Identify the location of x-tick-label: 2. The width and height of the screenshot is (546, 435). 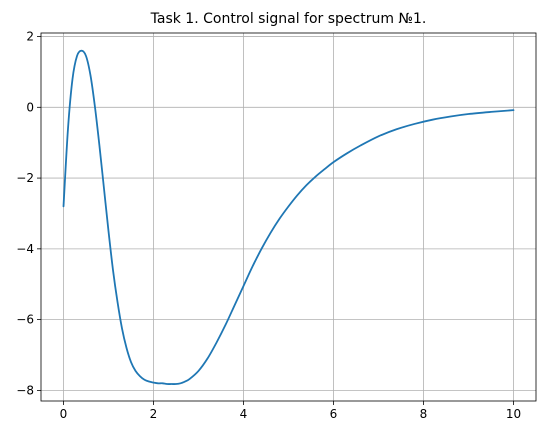
(154, 414).